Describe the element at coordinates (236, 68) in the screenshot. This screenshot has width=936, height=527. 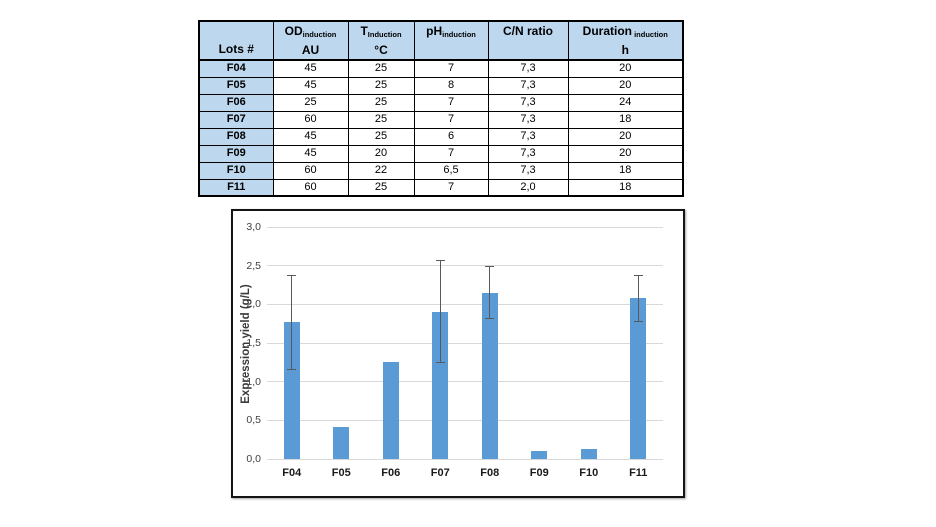
I see `lot-id-cell: F04` at that location.